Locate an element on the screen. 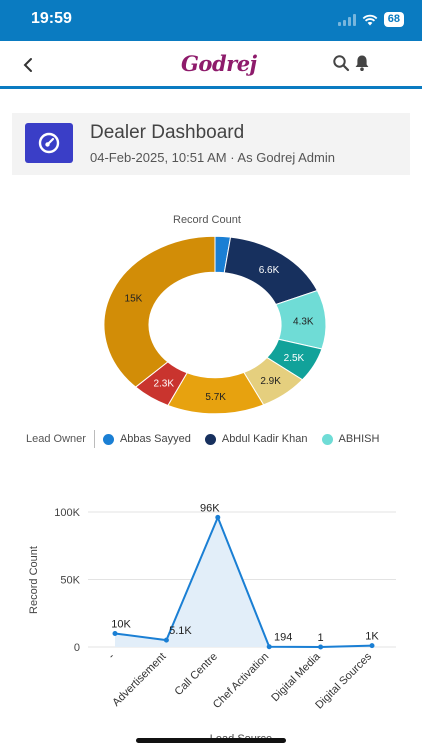  x-tick-label-1: Advertisement is located at coordinates (139, 680).